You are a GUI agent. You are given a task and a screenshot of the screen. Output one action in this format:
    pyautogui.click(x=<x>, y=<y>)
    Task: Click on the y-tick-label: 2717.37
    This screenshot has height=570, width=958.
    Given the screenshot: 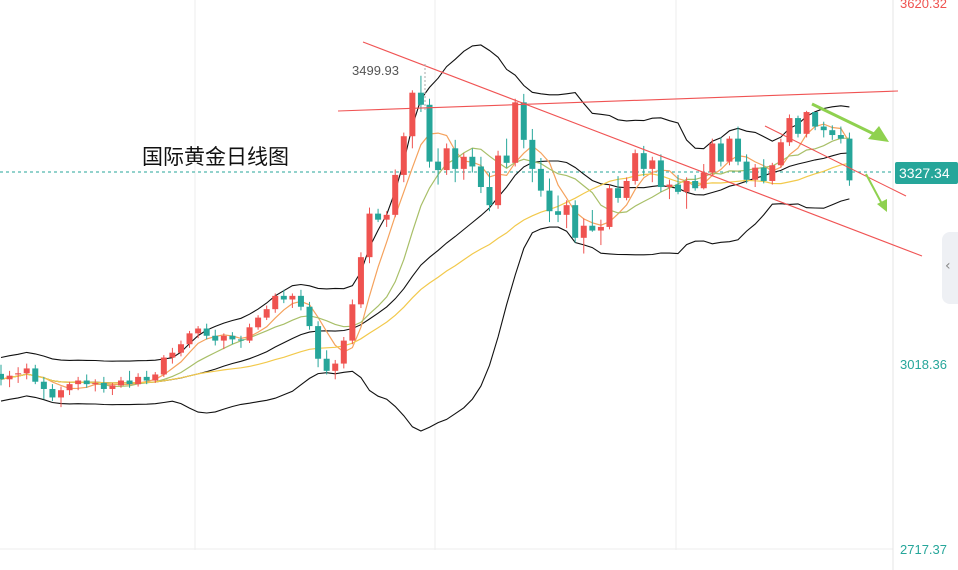 What is the action you would take?
    pyautogui.click(x=923, y=549)
    